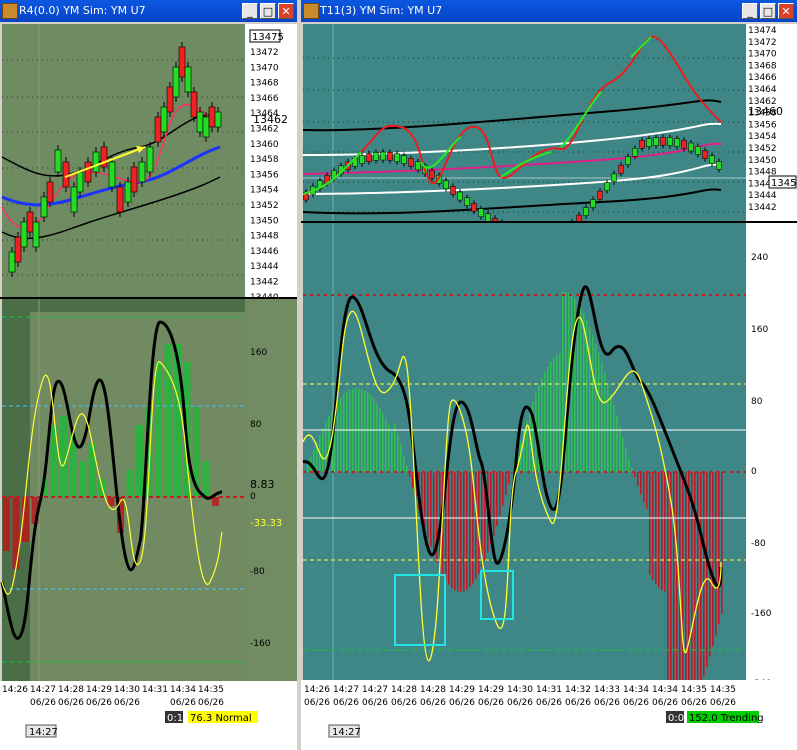 The image size is (797, 750). I want to click on osc-tick-label: 0, so click(253, 497).